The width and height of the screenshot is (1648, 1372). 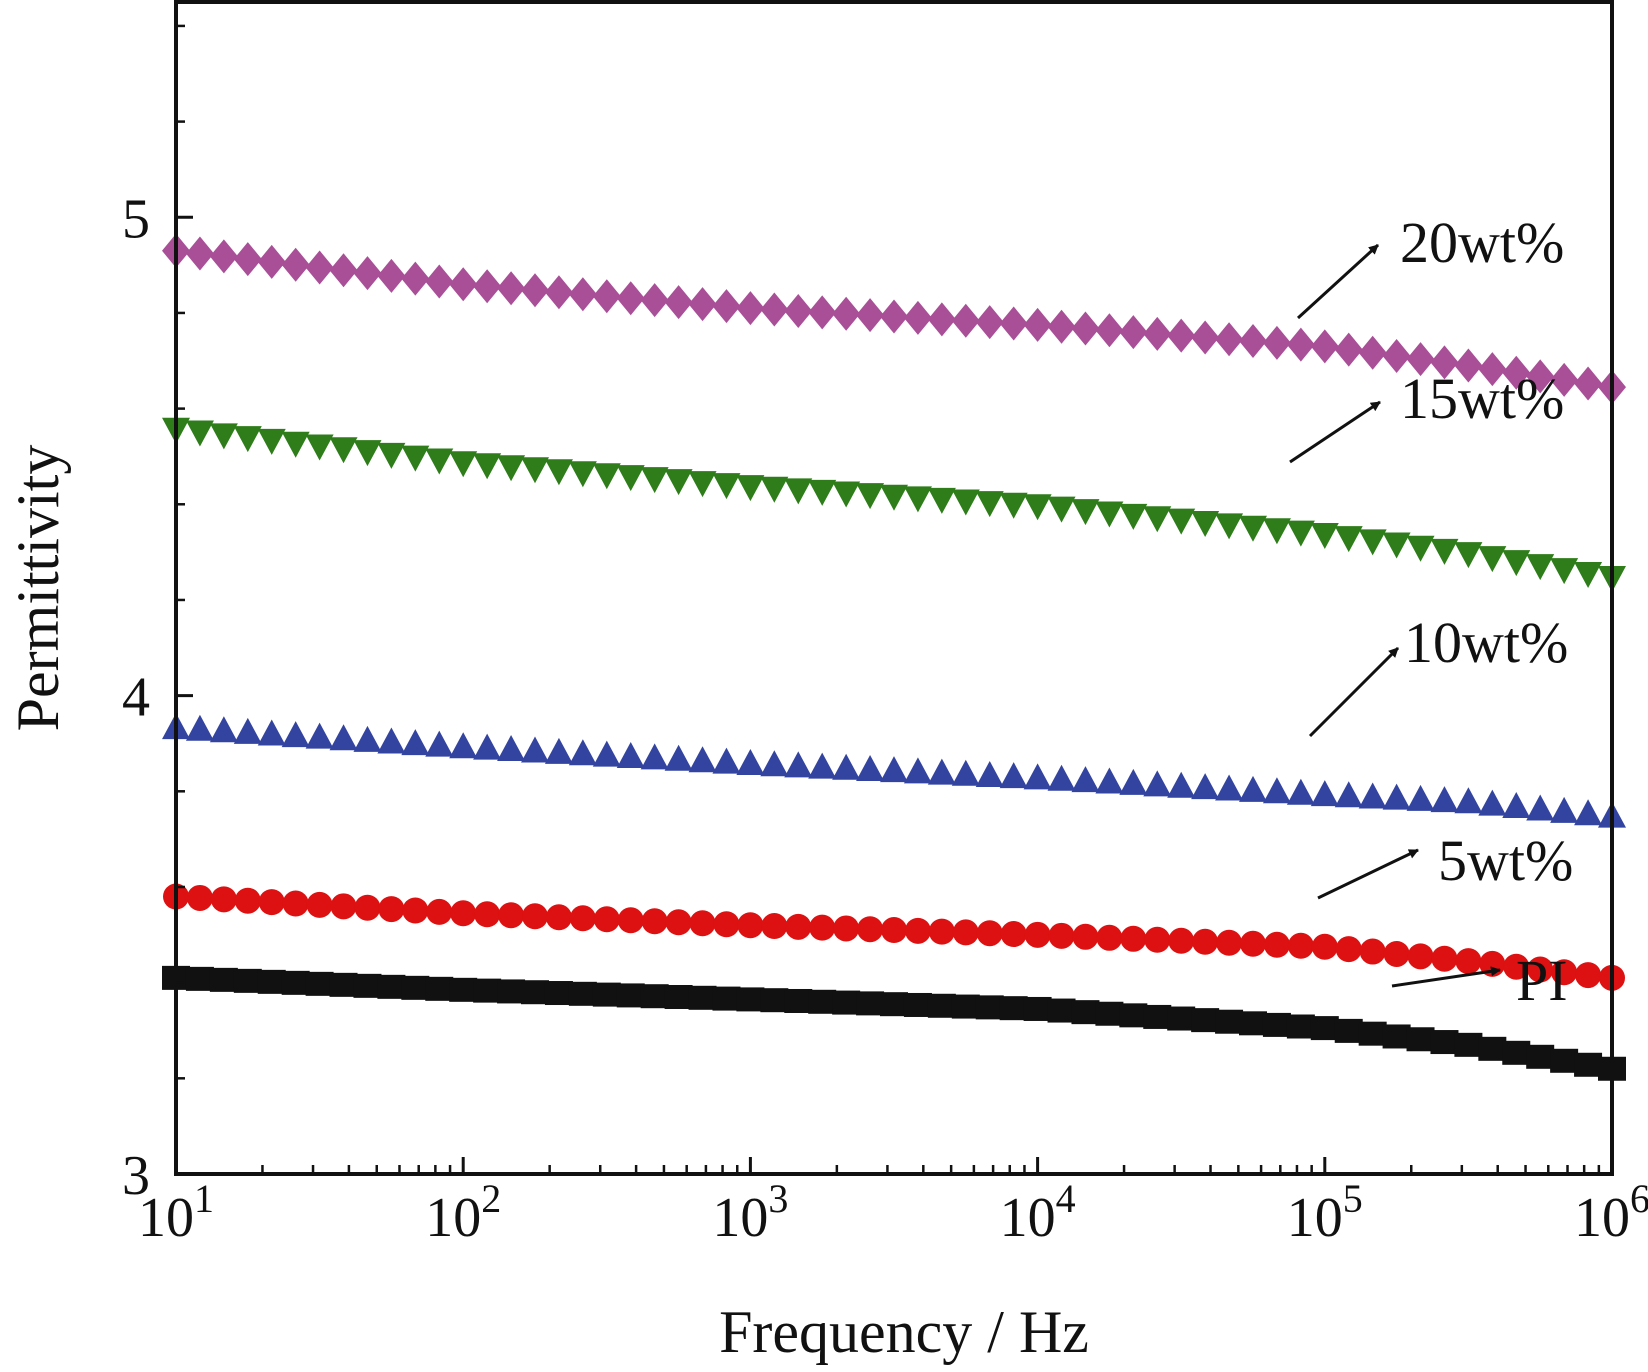 What do you see at coordinates (904, 1332) in the screenshot?
I see `x-axis-title: Frequency / Hz` at bounding box center [904, 1332].